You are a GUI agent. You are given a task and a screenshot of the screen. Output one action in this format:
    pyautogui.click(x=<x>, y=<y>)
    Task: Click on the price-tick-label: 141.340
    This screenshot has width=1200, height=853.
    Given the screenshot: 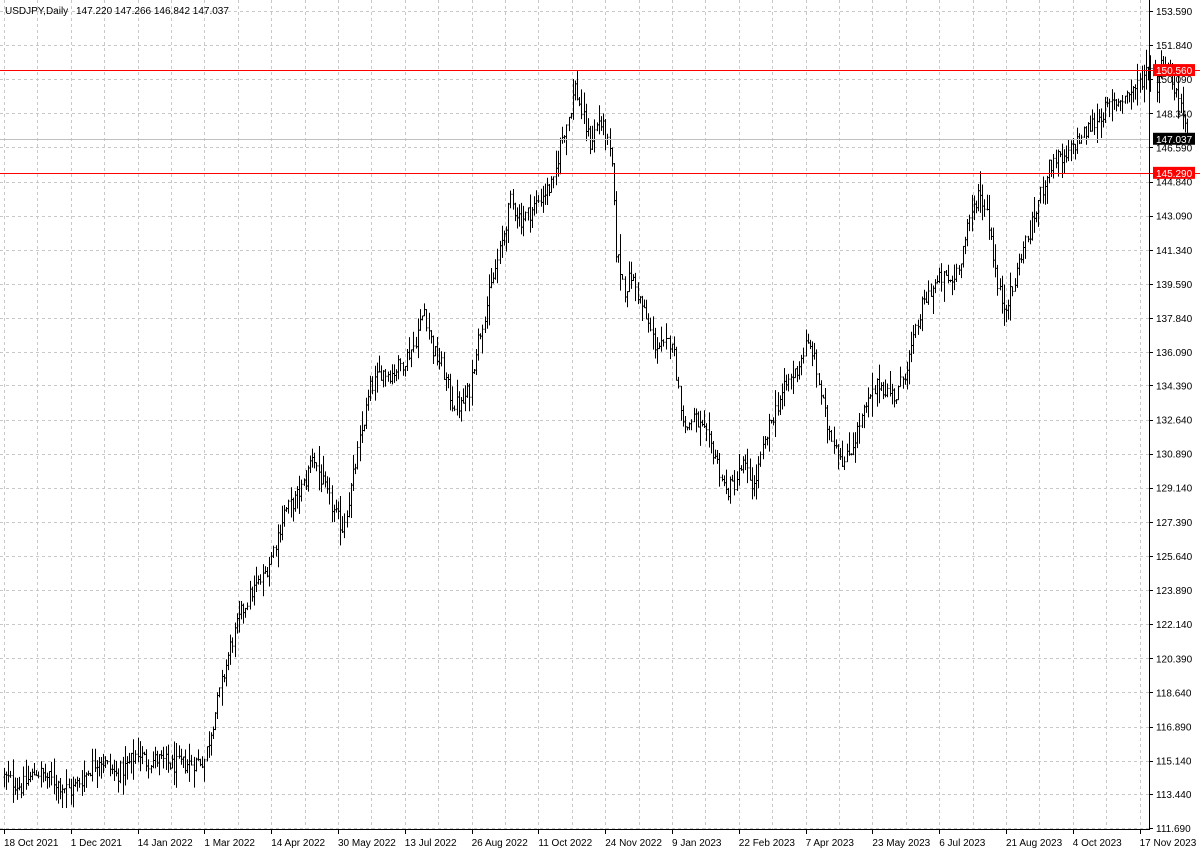 What is the action you would take?
    pyautogui.click(x=1174, y=251)
    